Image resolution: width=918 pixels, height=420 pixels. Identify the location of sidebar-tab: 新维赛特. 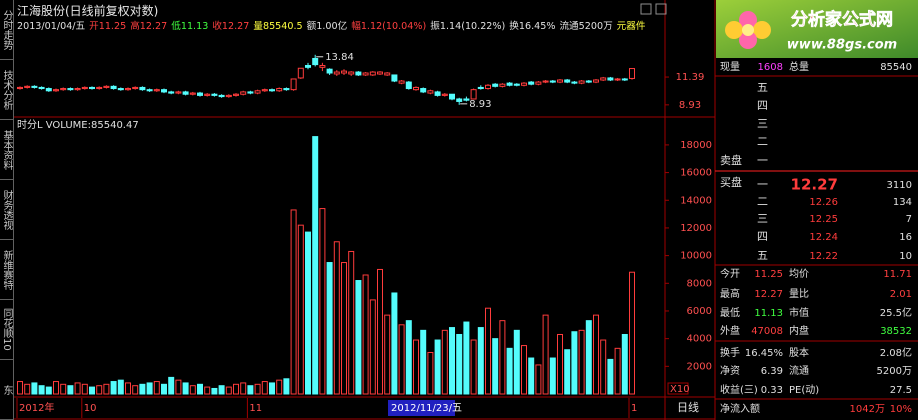
(7, 270).